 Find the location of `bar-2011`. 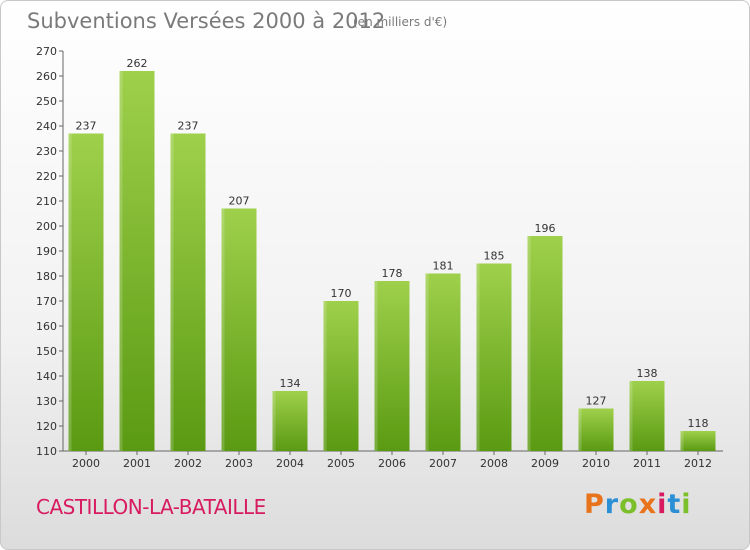

bar-2011 is located at coordinates (647, 416).